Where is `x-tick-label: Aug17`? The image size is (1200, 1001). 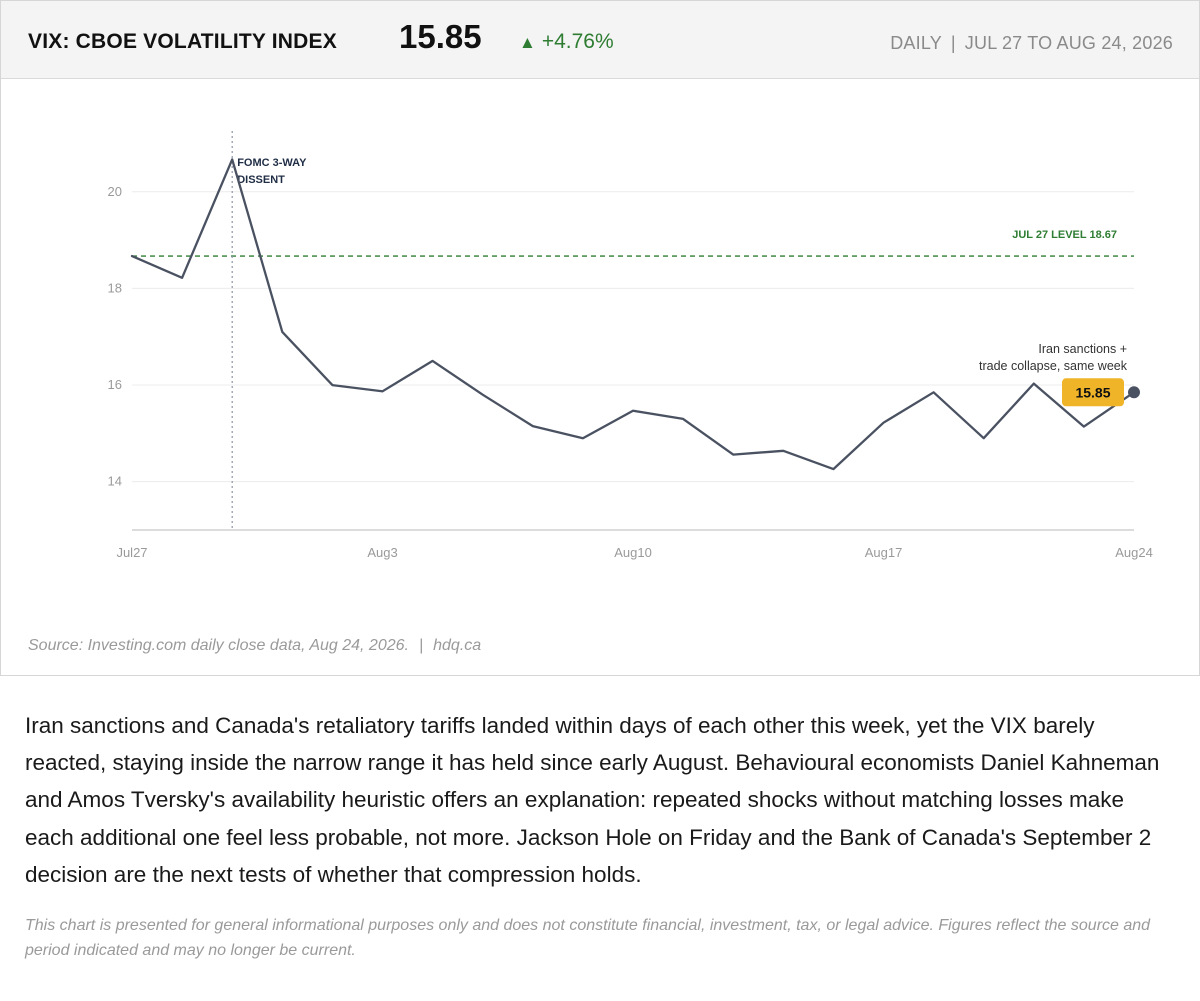 x-tick-label: Aug17 is located at coordinates (884, 552).